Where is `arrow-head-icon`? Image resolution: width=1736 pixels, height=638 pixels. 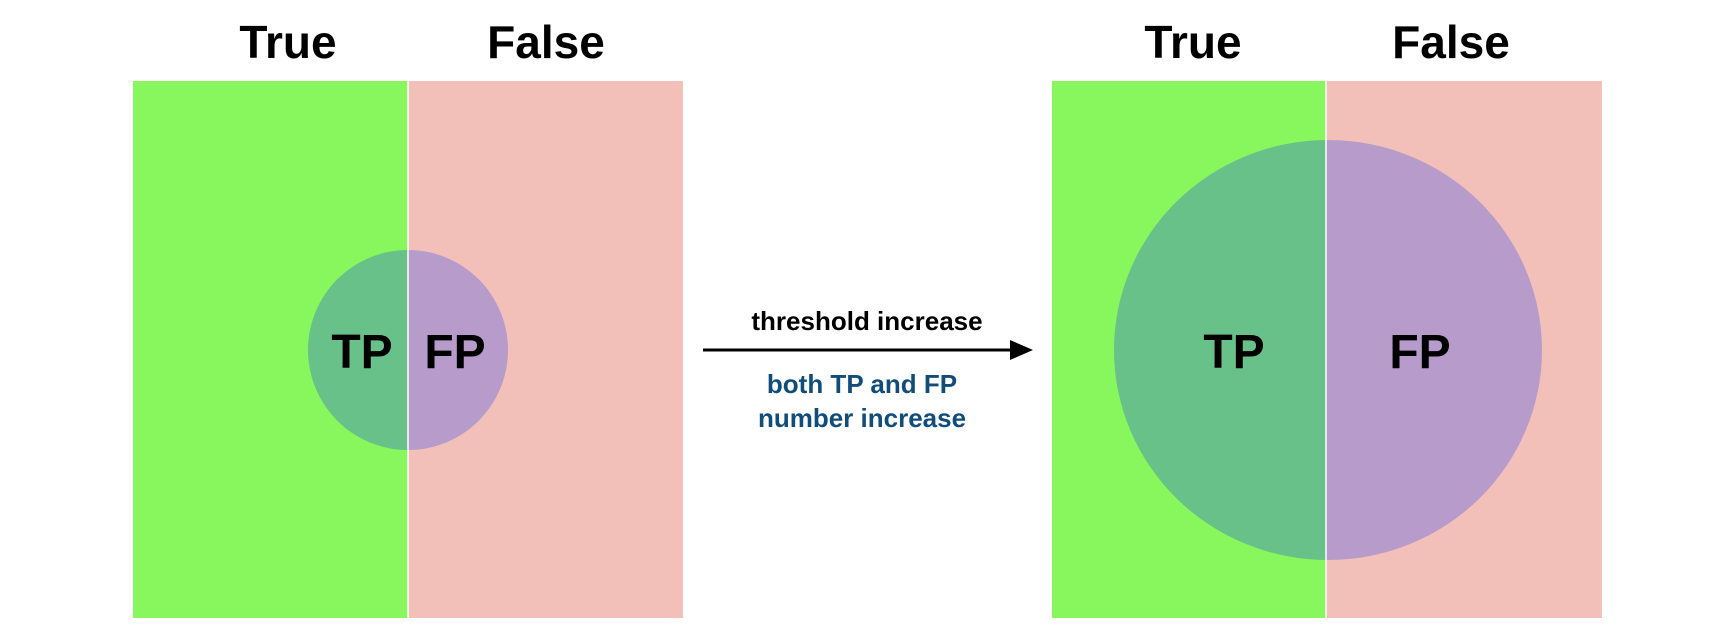
arrow-head-icon is located at coordinates (1021, 350).